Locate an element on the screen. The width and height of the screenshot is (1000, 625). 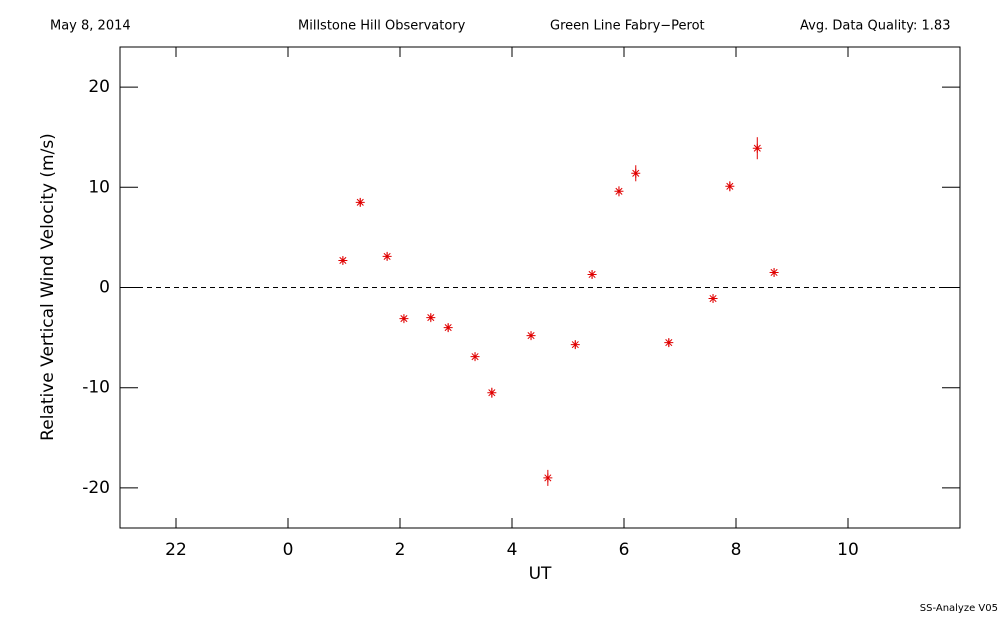
instrument: Green Line Fabry−Perot is located at coordinates (627, 26).